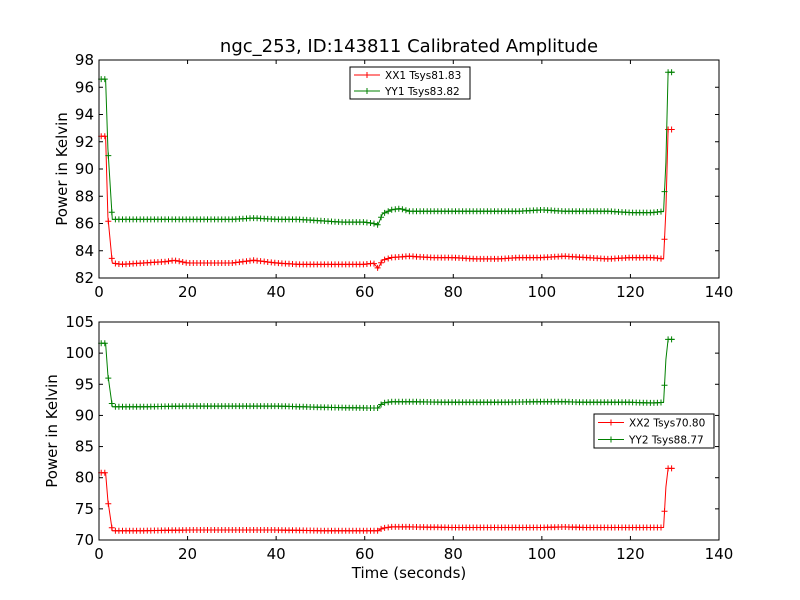 This screenshot has width=800, height=600. What do you see at coordinates (84, 224) in the screenshot?
I see `y-tick-label: 86` at bounding box center [84, 224].